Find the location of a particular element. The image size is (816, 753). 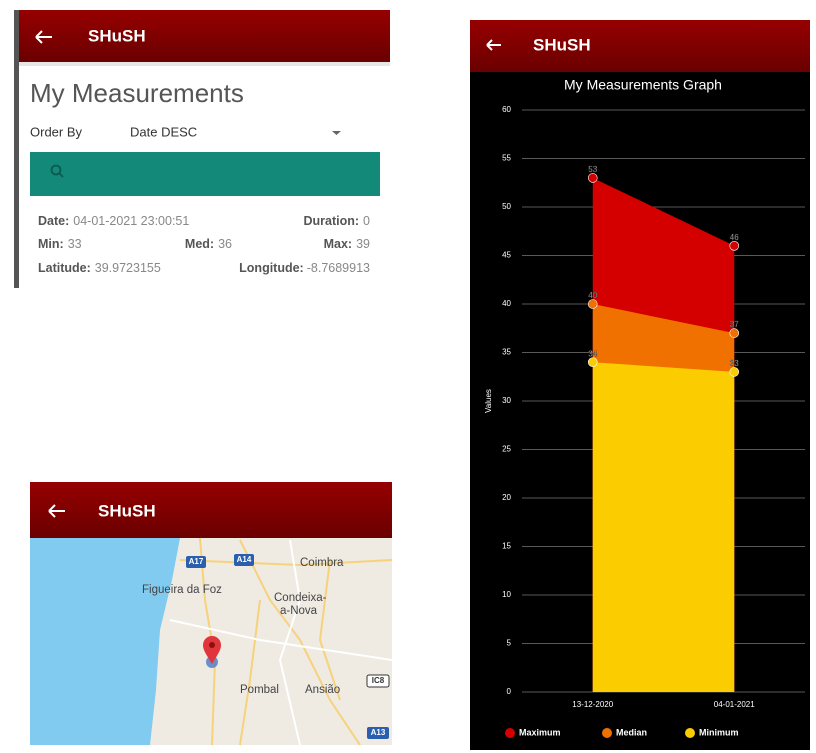

order-by-label: Order By is located at coordinates (56, 131).